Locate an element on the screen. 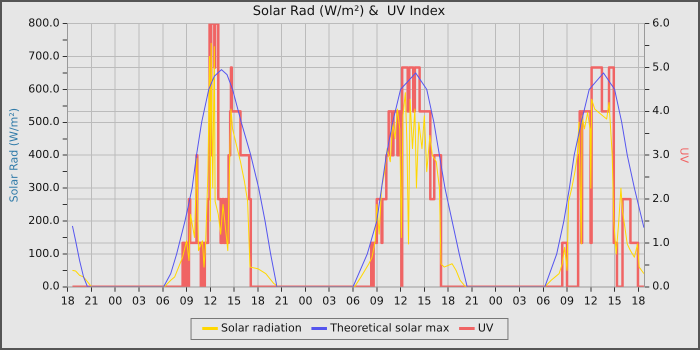 Image resolution: width=700 pixels, height=350 pixels. y2-tick-label: 3.0 is located at coordinates (661, 155).